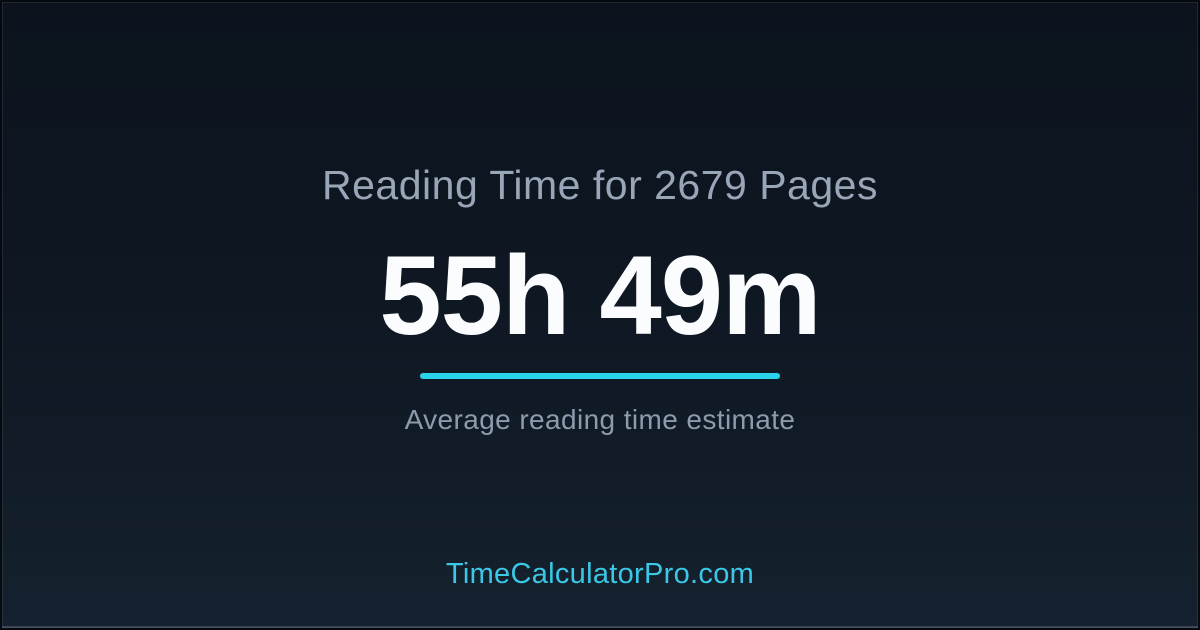  I want to click on footer-site-link: TimeCalculatorPro.com, so click(600, 574).